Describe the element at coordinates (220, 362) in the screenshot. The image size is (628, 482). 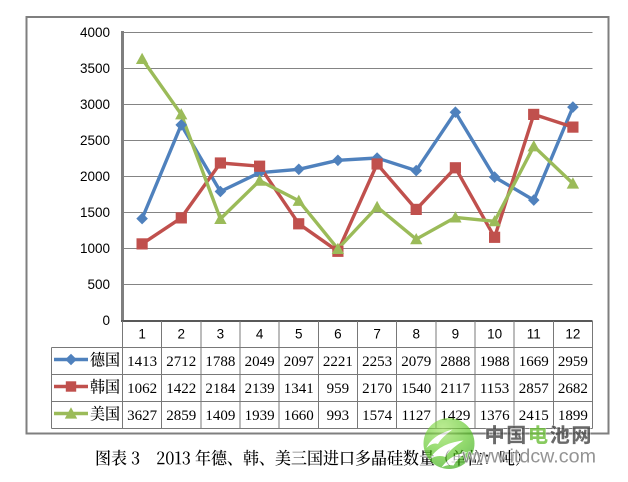
I see `svg-text: 1788` at that location.